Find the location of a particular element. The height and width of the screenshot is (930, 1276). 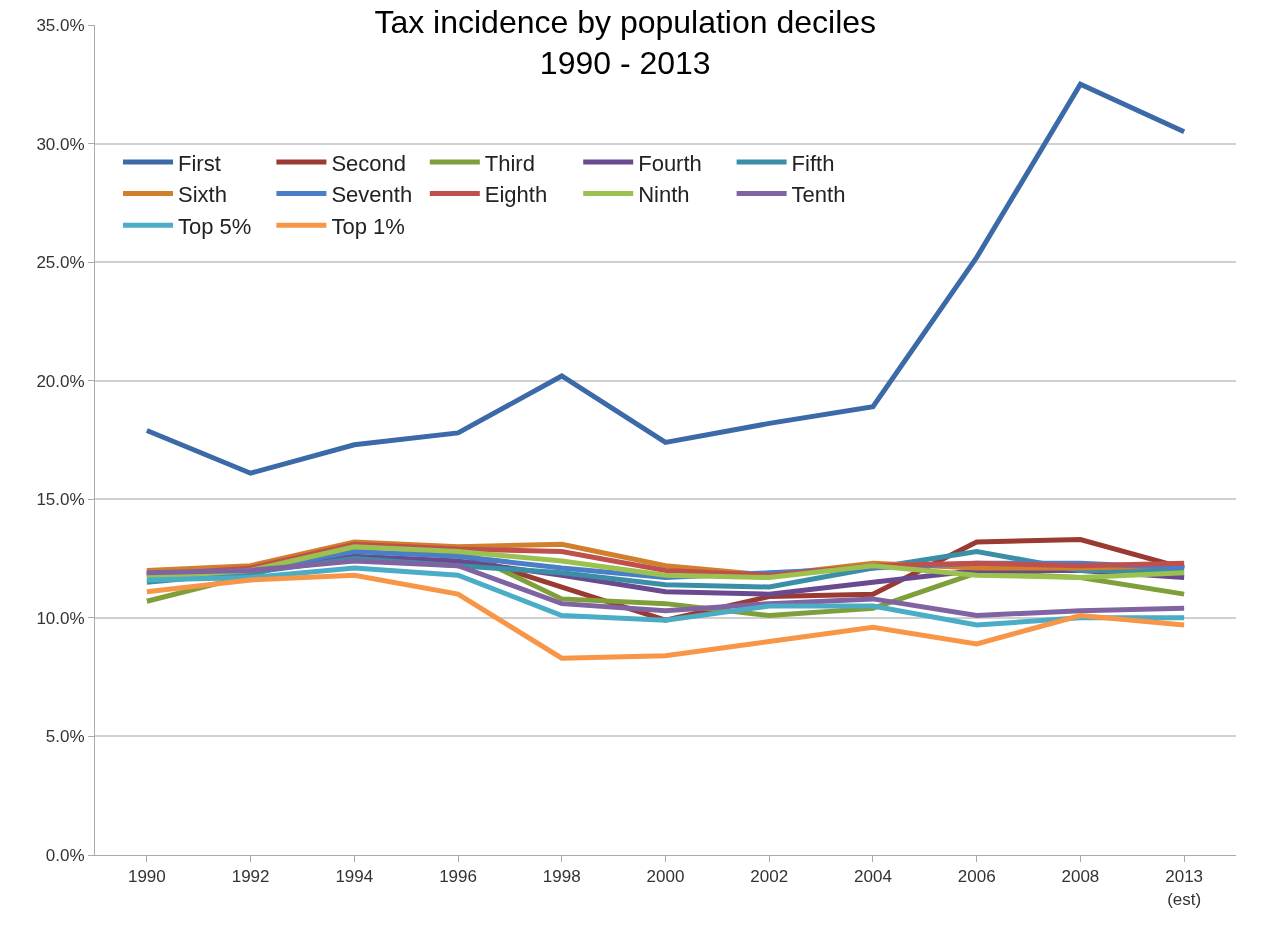

legend-label: Seventh is located at coordinates (372, 195).